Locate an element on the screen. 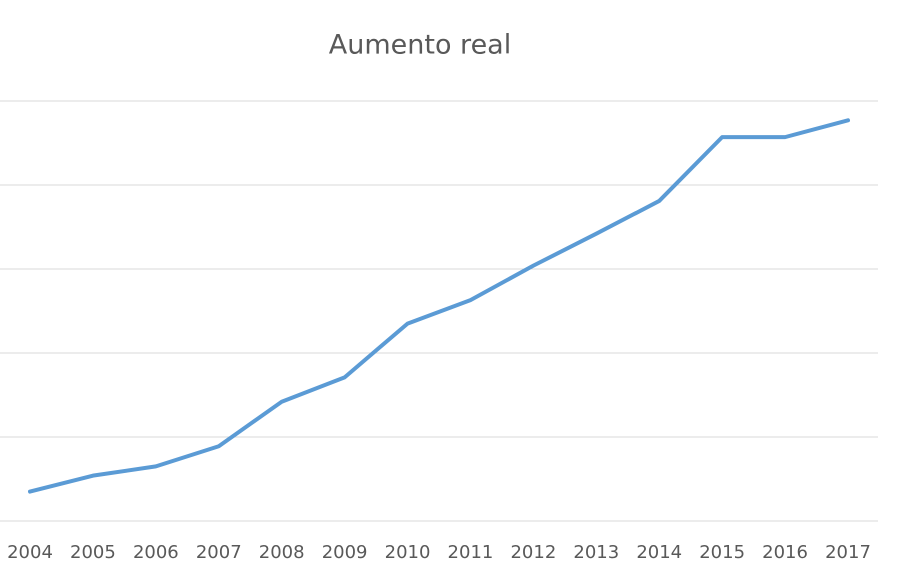 The width and height of the screenshot is (900, 581). chart-title: Aumento real is located at coordinates (420, 45).